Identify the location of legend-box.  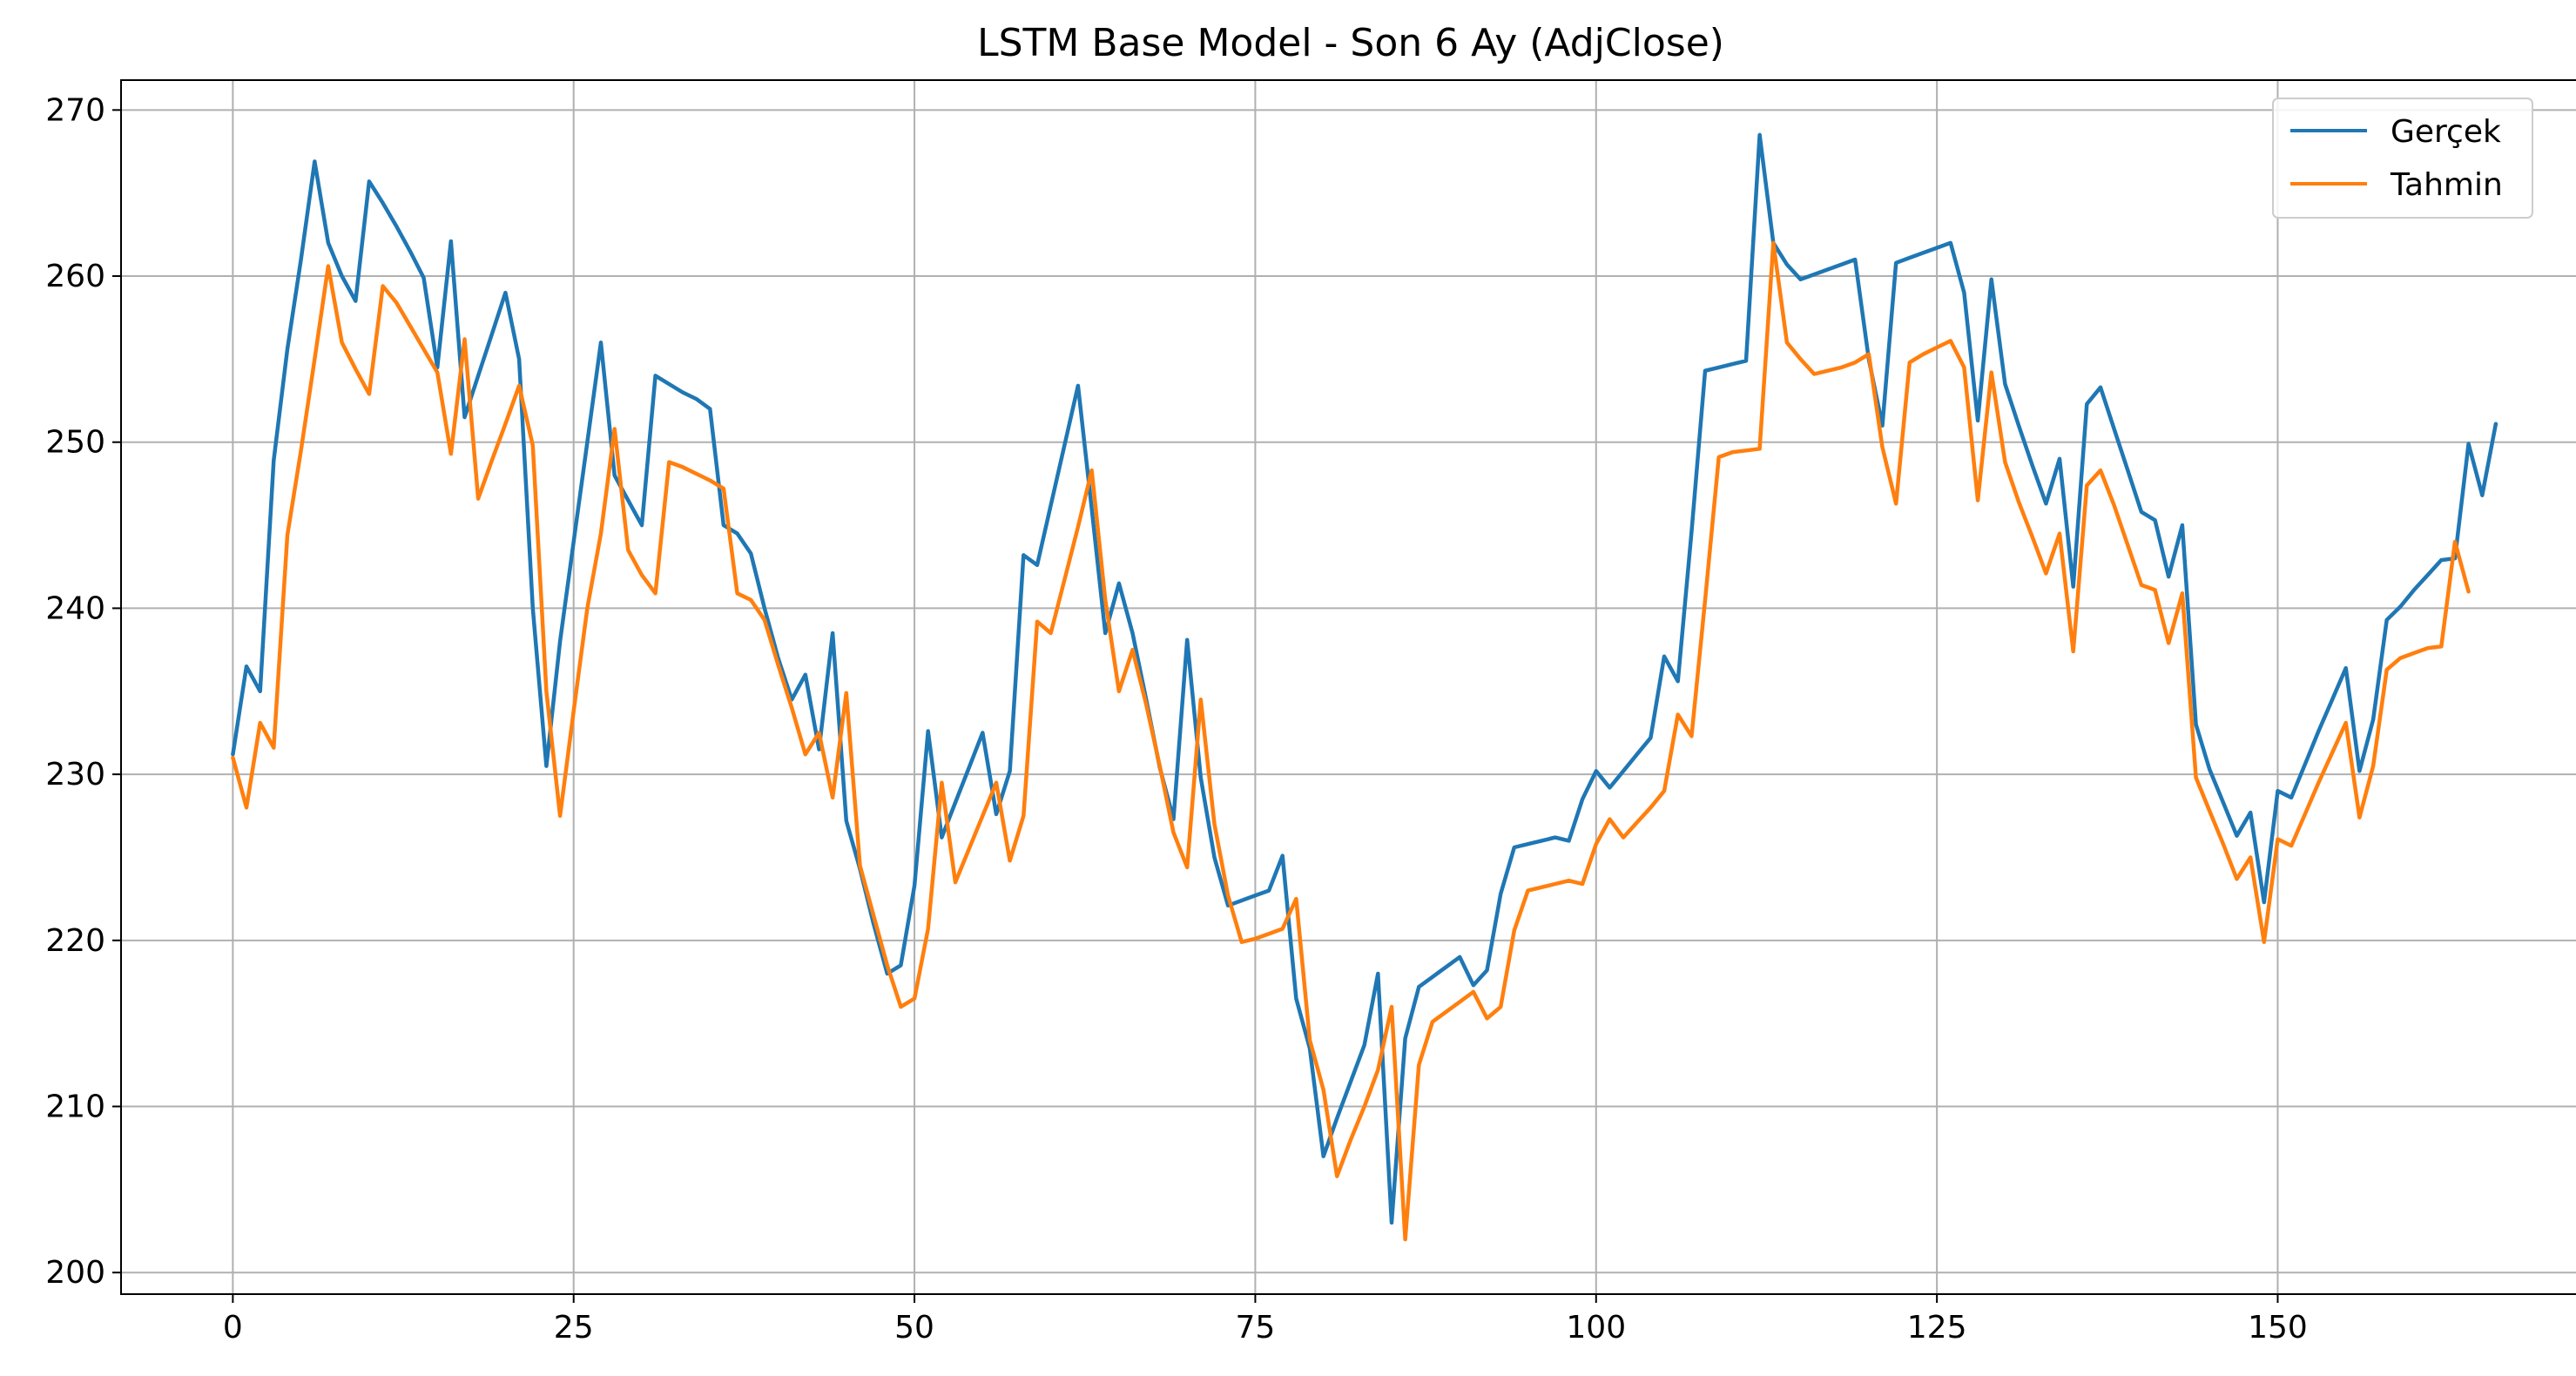
(2402, 158).